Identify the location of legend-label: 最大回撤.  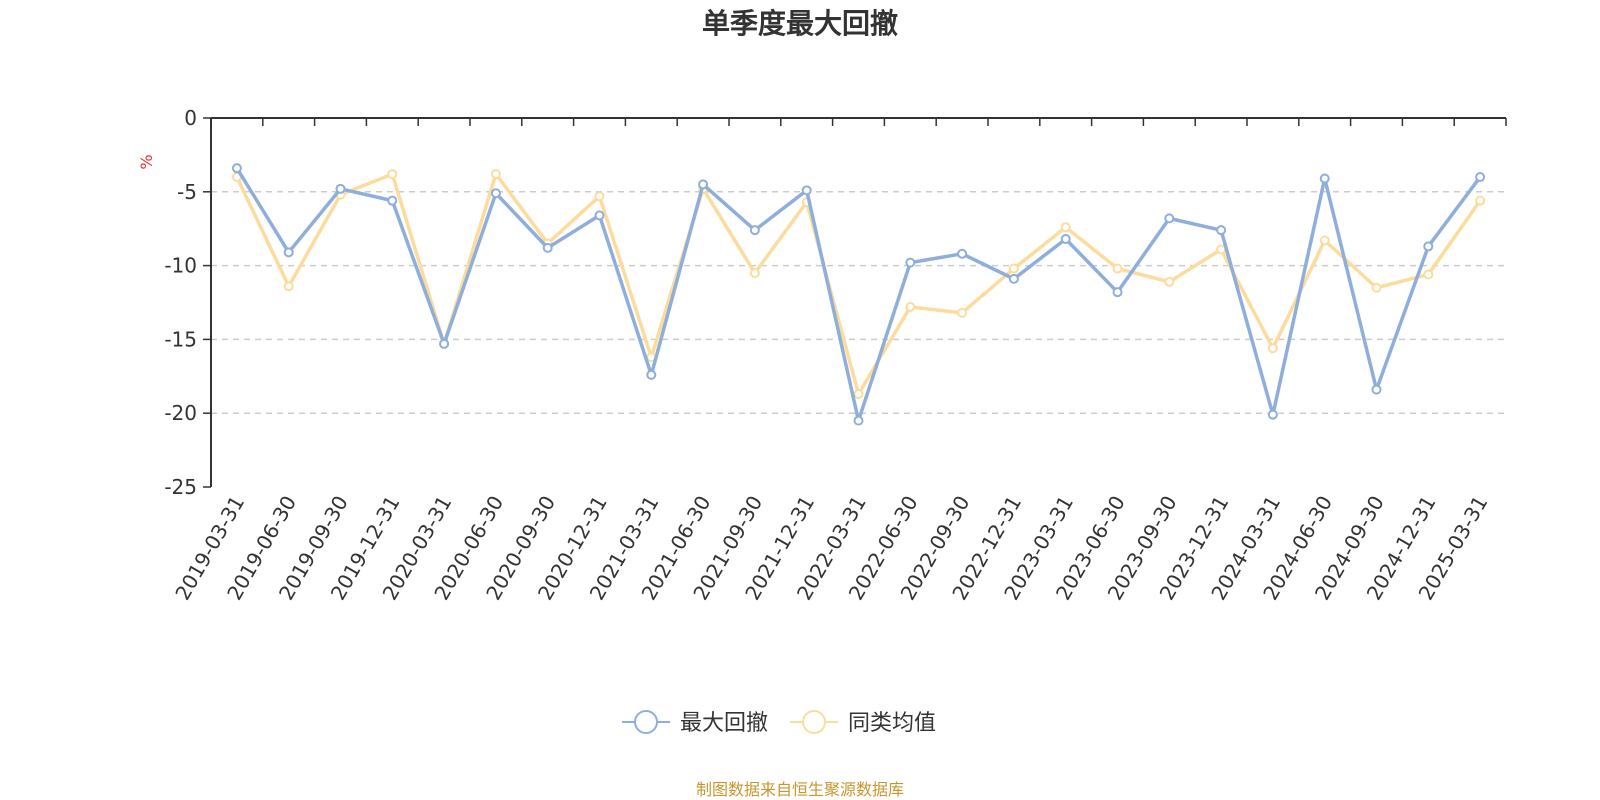
(724, 723).